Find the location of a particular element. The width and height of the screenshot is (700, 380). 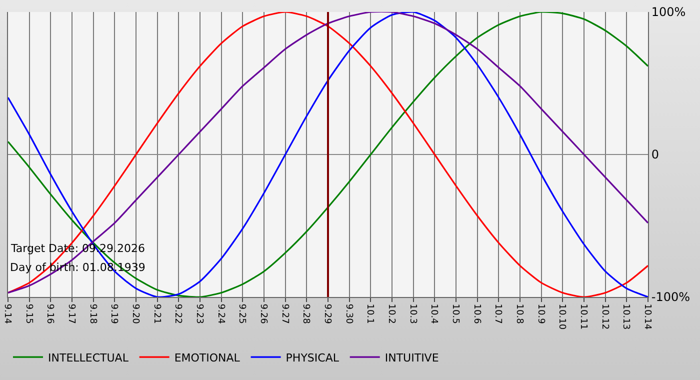

x-tick-label: 10.1 is located at coordinates (369, 314).